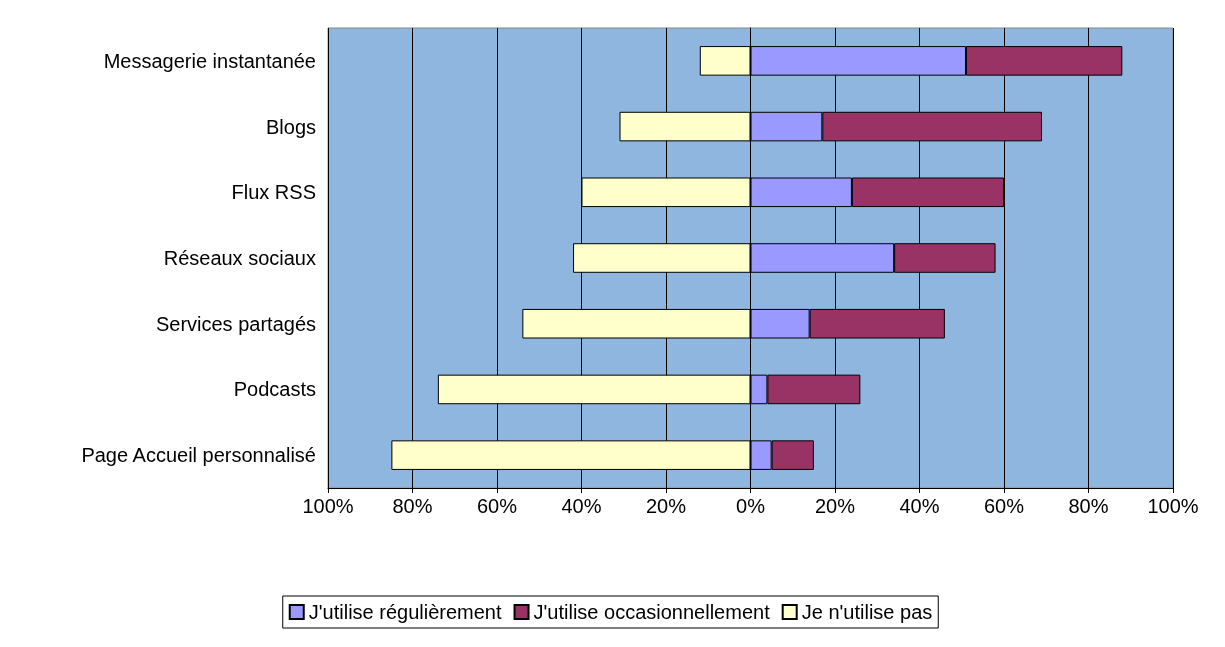 The height and width of the screenshot is (647, 1225). What do you see at coordinates (198, 455) in the screenshot?
I see `y-tick-label: Page Accueil personnalisé` at bounding box center [198, 455].